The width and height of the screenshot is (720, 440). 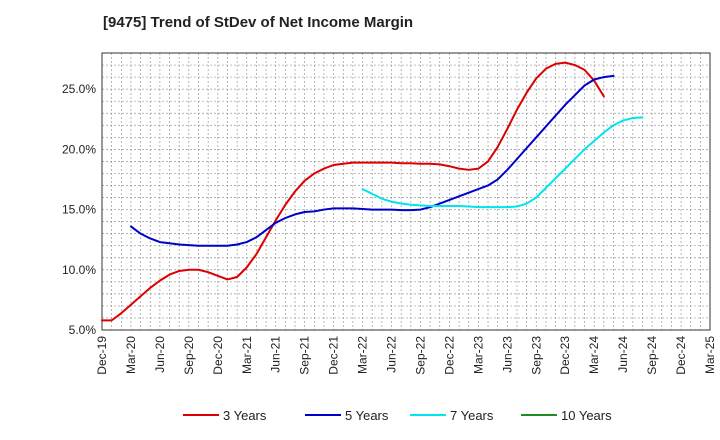 I want to click on y-tick-label: 10.0%, so click(x=79, y=270).